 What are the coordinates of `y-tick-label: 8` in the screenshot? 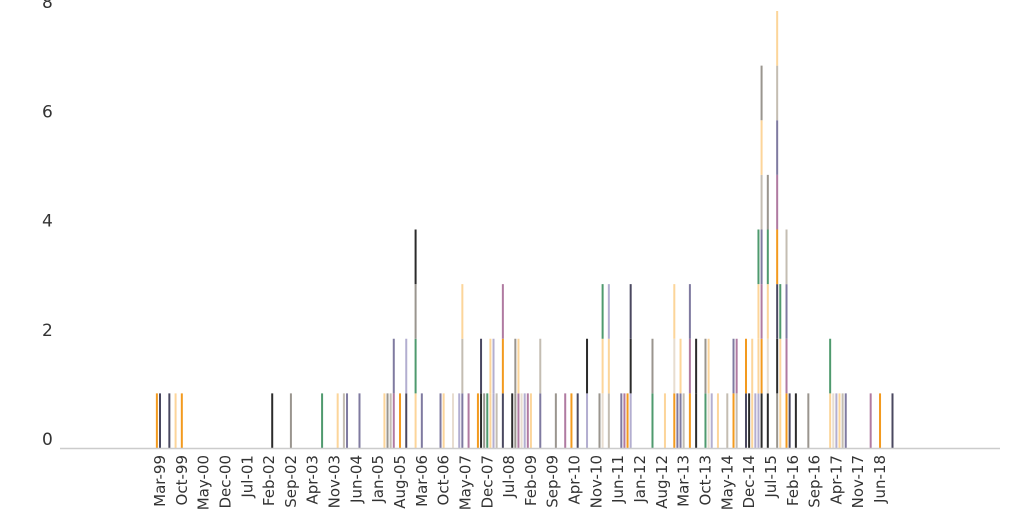 It's located at (47, 6).